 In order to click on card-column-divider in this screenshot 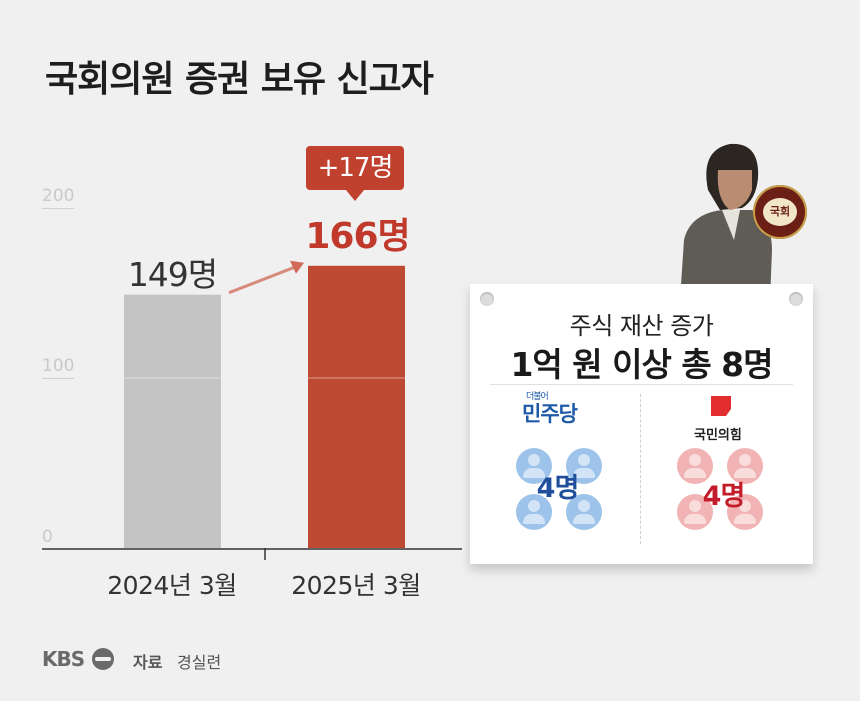, I will do `click(640, 469)`.